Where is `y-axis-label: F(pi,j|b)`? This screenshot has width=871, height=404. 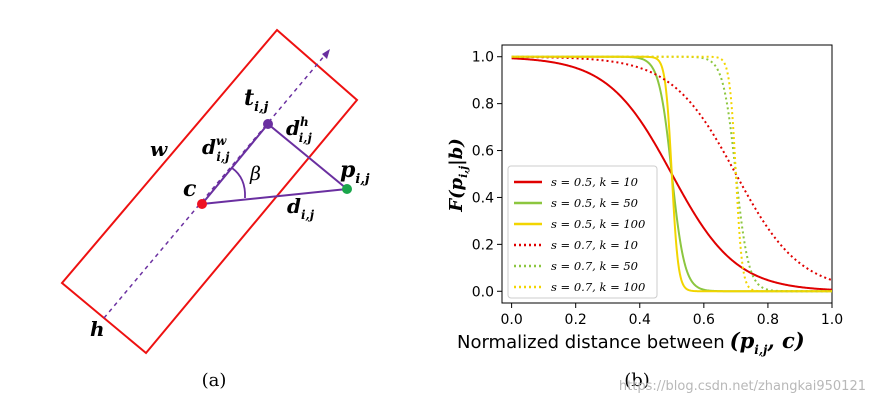 y-axis-label: F(pi,j|b) is located at coordinates (458, 175).